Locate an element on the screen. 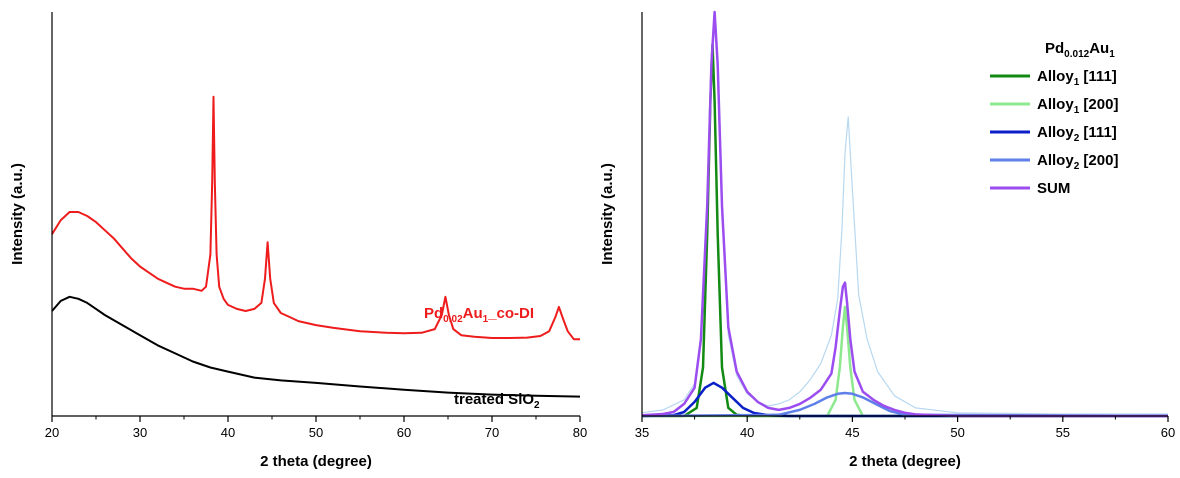  x-tick-label: 35 is located at coordinates (642, 432).